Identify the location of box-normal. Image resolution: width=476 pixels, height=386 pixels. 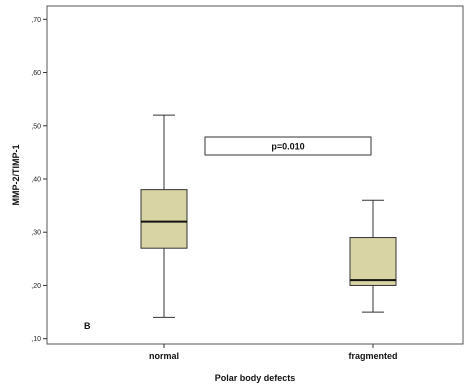
(164, 216).